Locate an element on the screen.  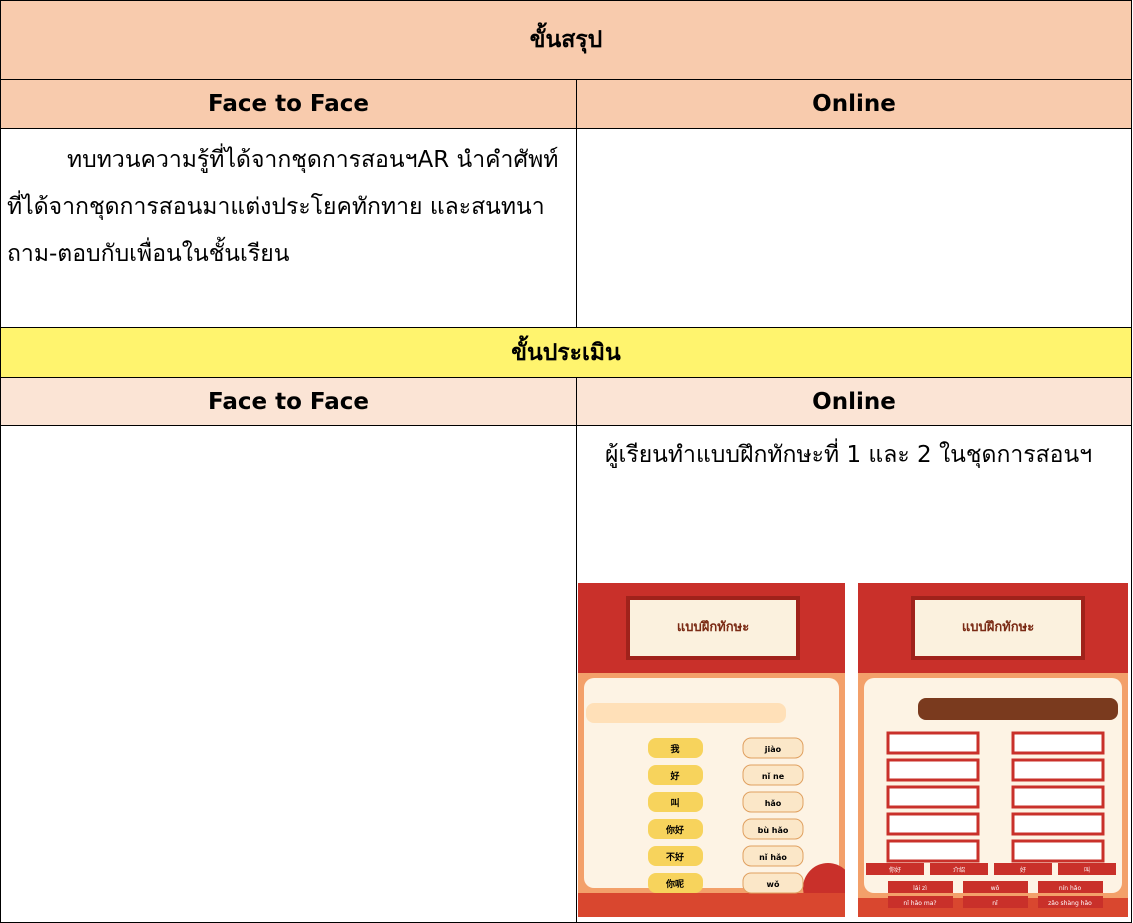
section-title: ขั้นประเมิน is located at coordinates (566, 352).